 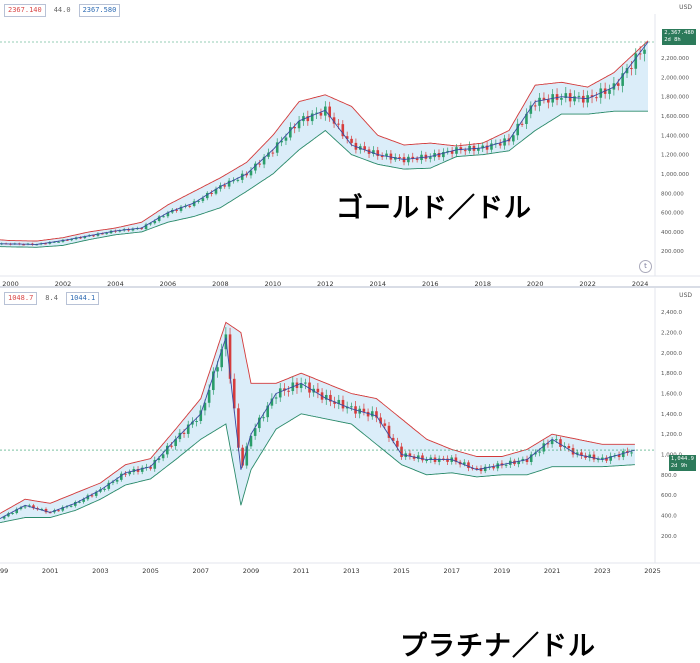 What do you see at coordinates (434, 208) in the screenshot?
I see `gold-title: ゴールド／ドル` at bounding box center [434, 208].